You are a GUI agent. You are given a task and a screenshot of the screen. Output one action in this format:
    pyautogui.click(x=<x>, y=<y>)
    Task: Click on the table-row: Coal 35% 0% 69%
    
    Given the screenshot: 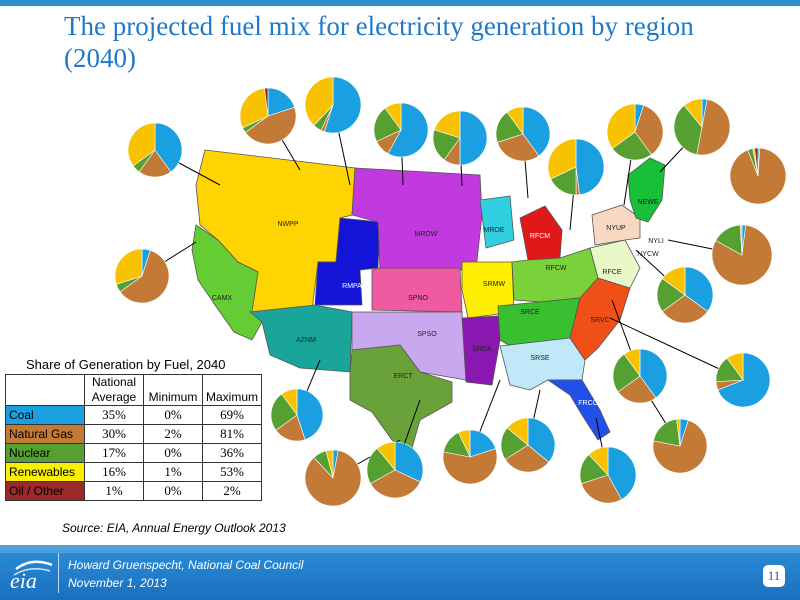 What is the action you would take?
    pyautogui.click(x=134, y=415)
    